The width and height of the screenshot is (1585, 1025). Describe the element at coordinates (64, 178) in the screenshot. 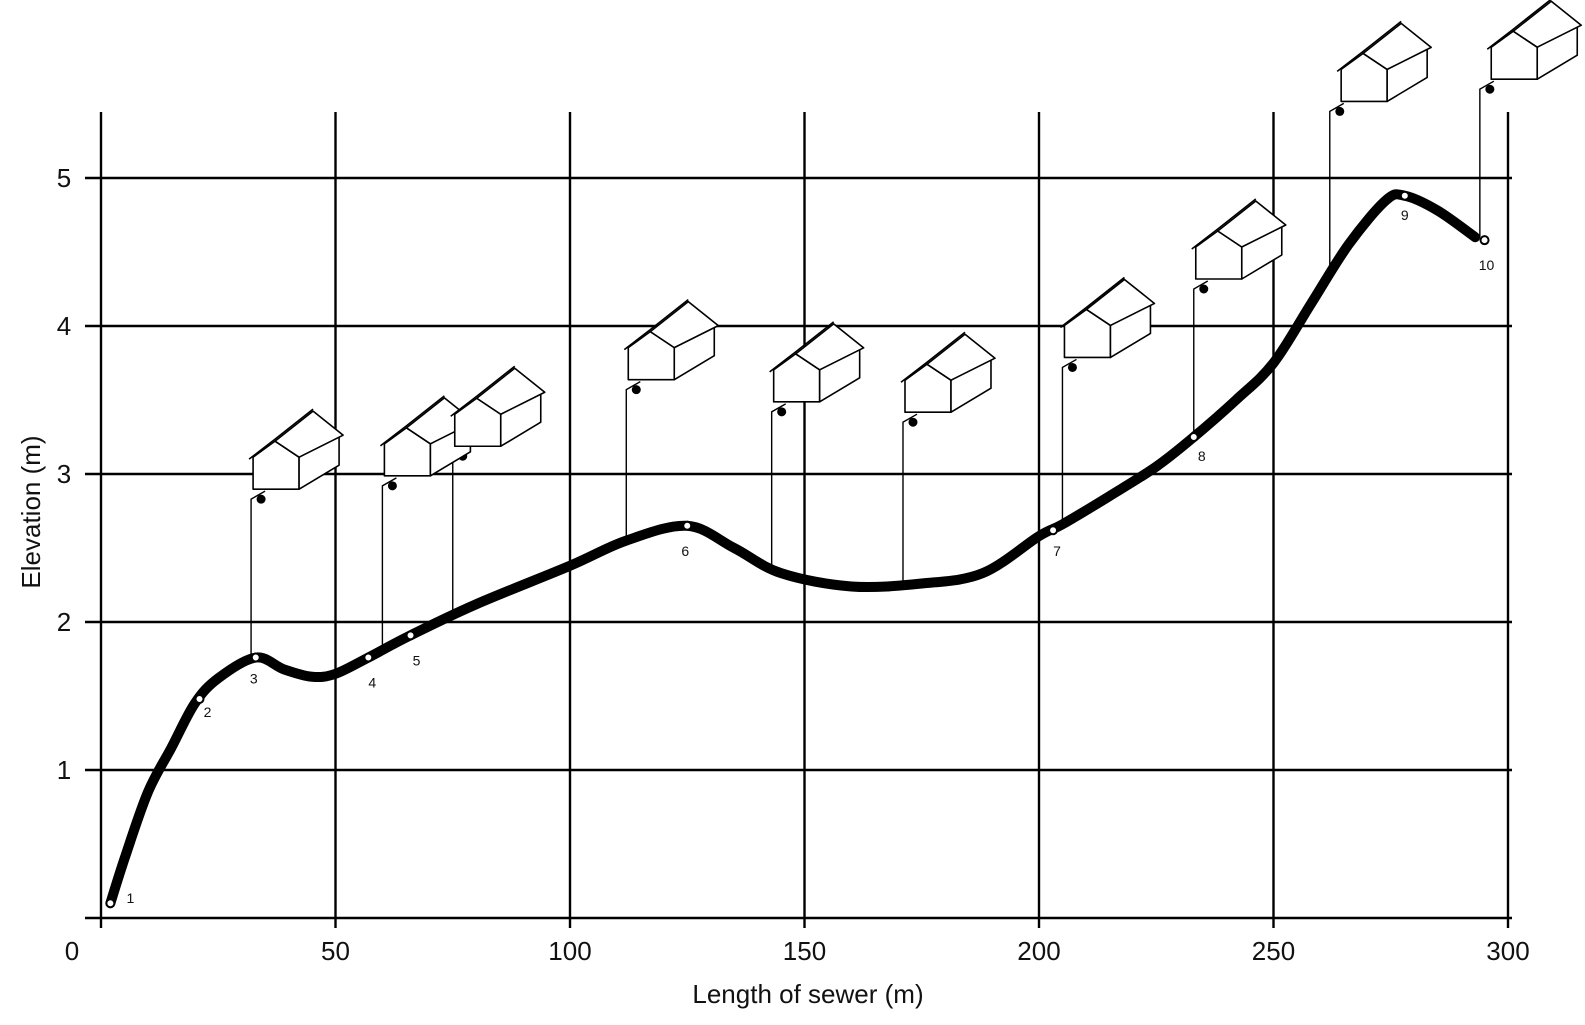

I see `y-tick-label: 5` at that location.